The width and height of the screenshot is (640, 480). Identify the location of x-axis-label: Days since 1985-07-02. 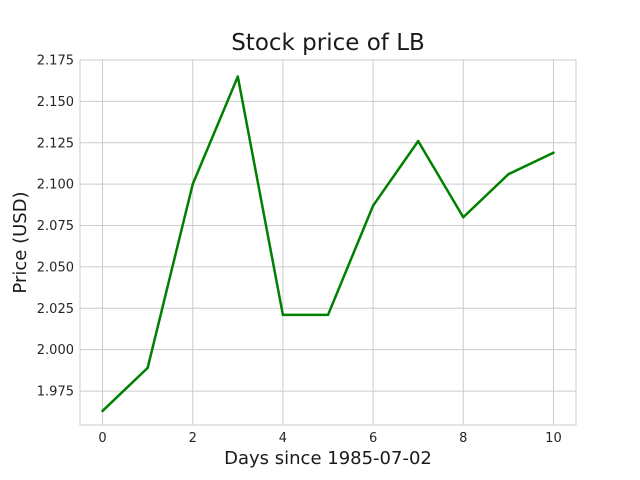
(328, 458).